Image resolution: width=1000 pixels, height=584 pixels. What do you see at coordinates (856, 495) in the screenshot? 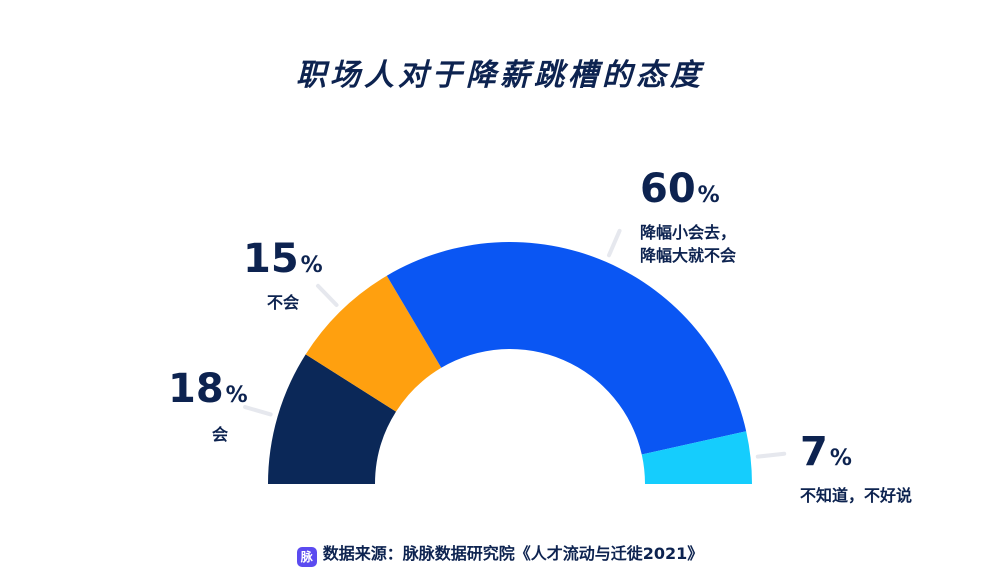
I see `category-label-3: 不知道，不好说` at bounding box center [856, 495].